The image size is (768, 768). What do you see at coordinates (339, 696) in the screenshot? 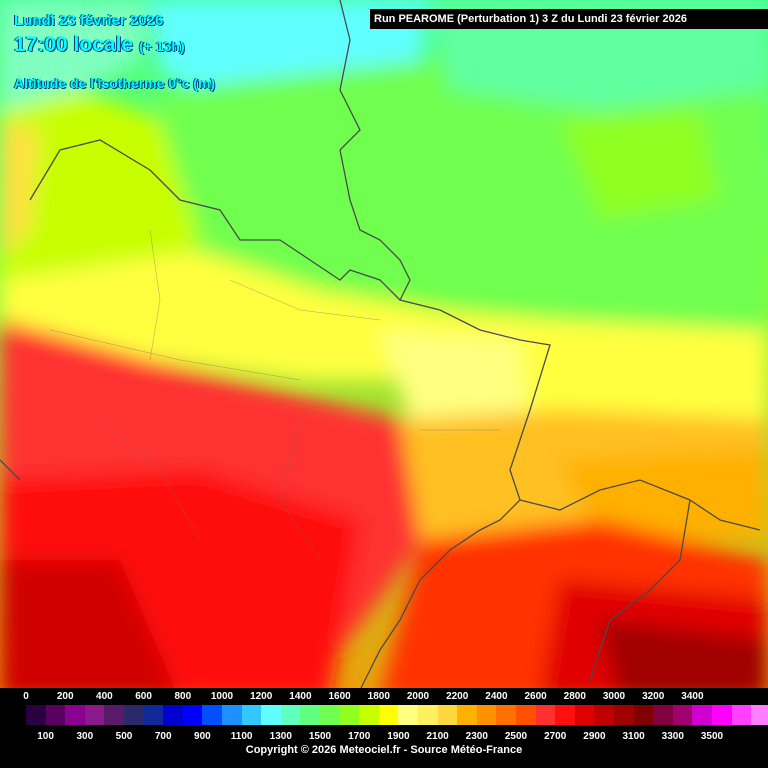
I see `legend-label-top: 1600` at bounding box center [339, 696].